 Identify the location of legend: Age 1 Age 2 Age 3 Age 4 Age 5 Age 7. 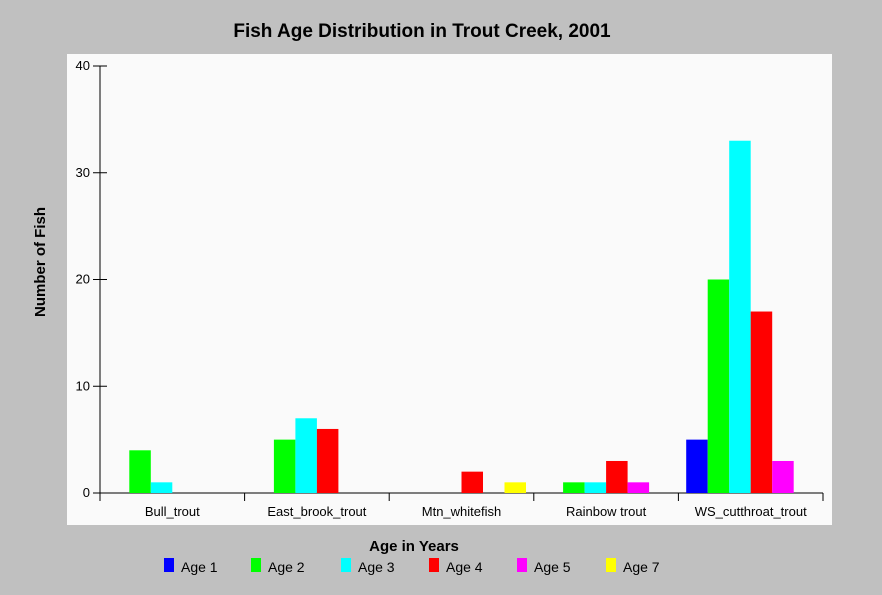
(412, 566).